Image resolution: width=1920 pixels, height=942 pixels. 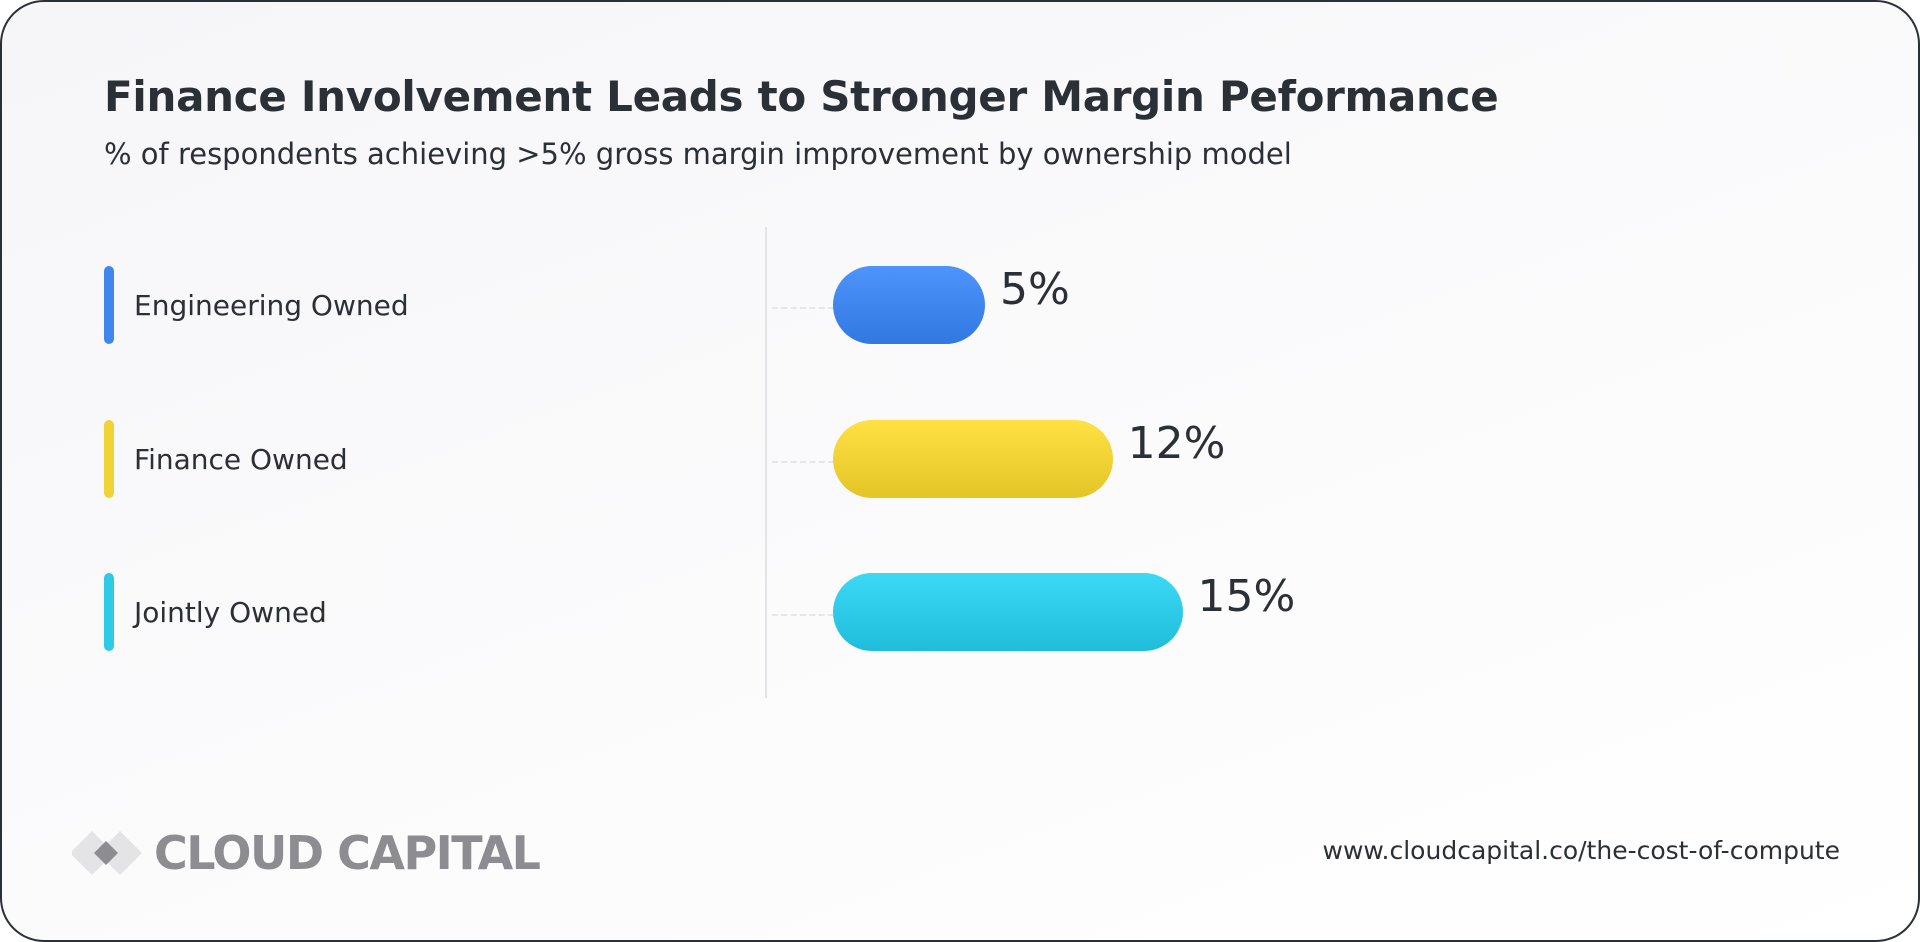 What do you see at coordinates (973, 459) in the screenshot?
I see `bar-finance-owned` at bounding box center [973, 459].